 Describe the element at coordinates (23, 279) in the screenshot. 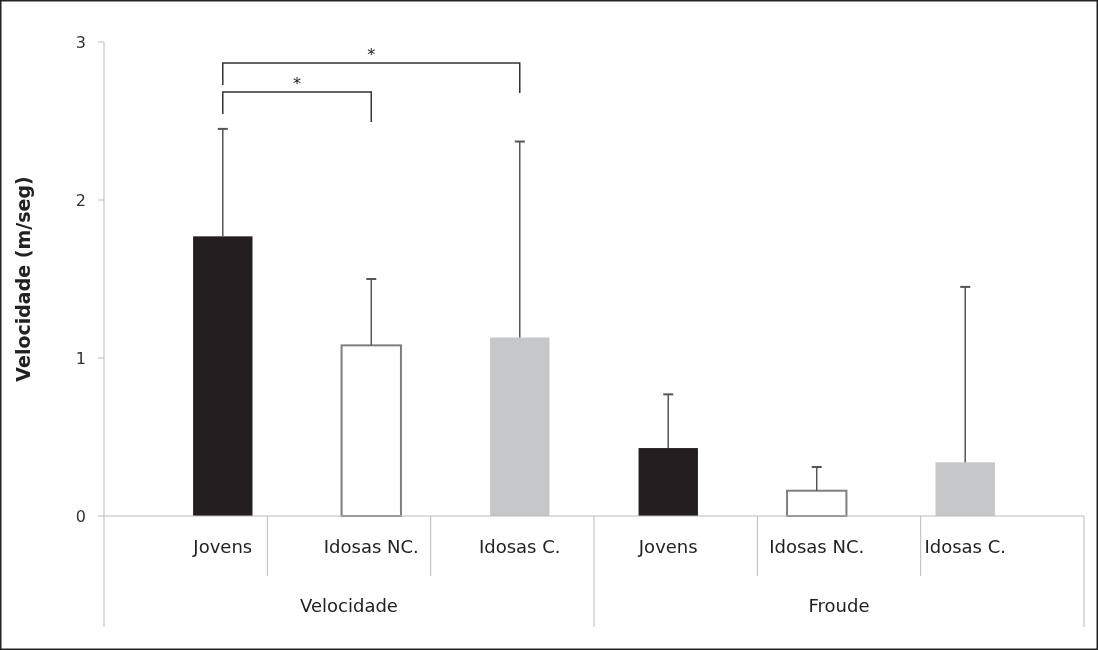

I see `y-axis-title: Velocidade (m/seg)` at that location.